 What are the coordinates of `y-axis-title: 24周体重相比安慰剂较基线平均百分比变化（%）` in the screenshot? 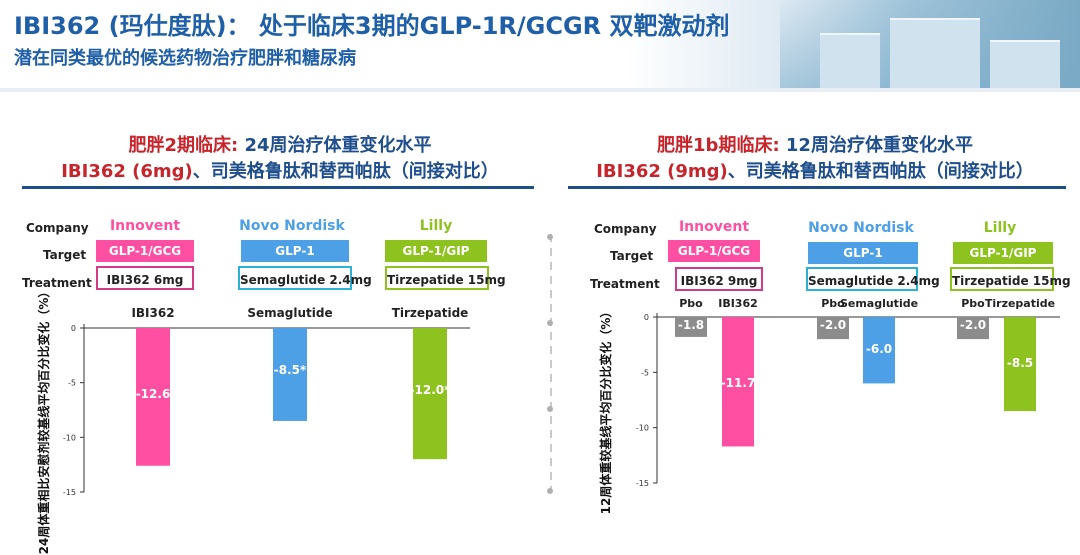 It's located at (43, 420).